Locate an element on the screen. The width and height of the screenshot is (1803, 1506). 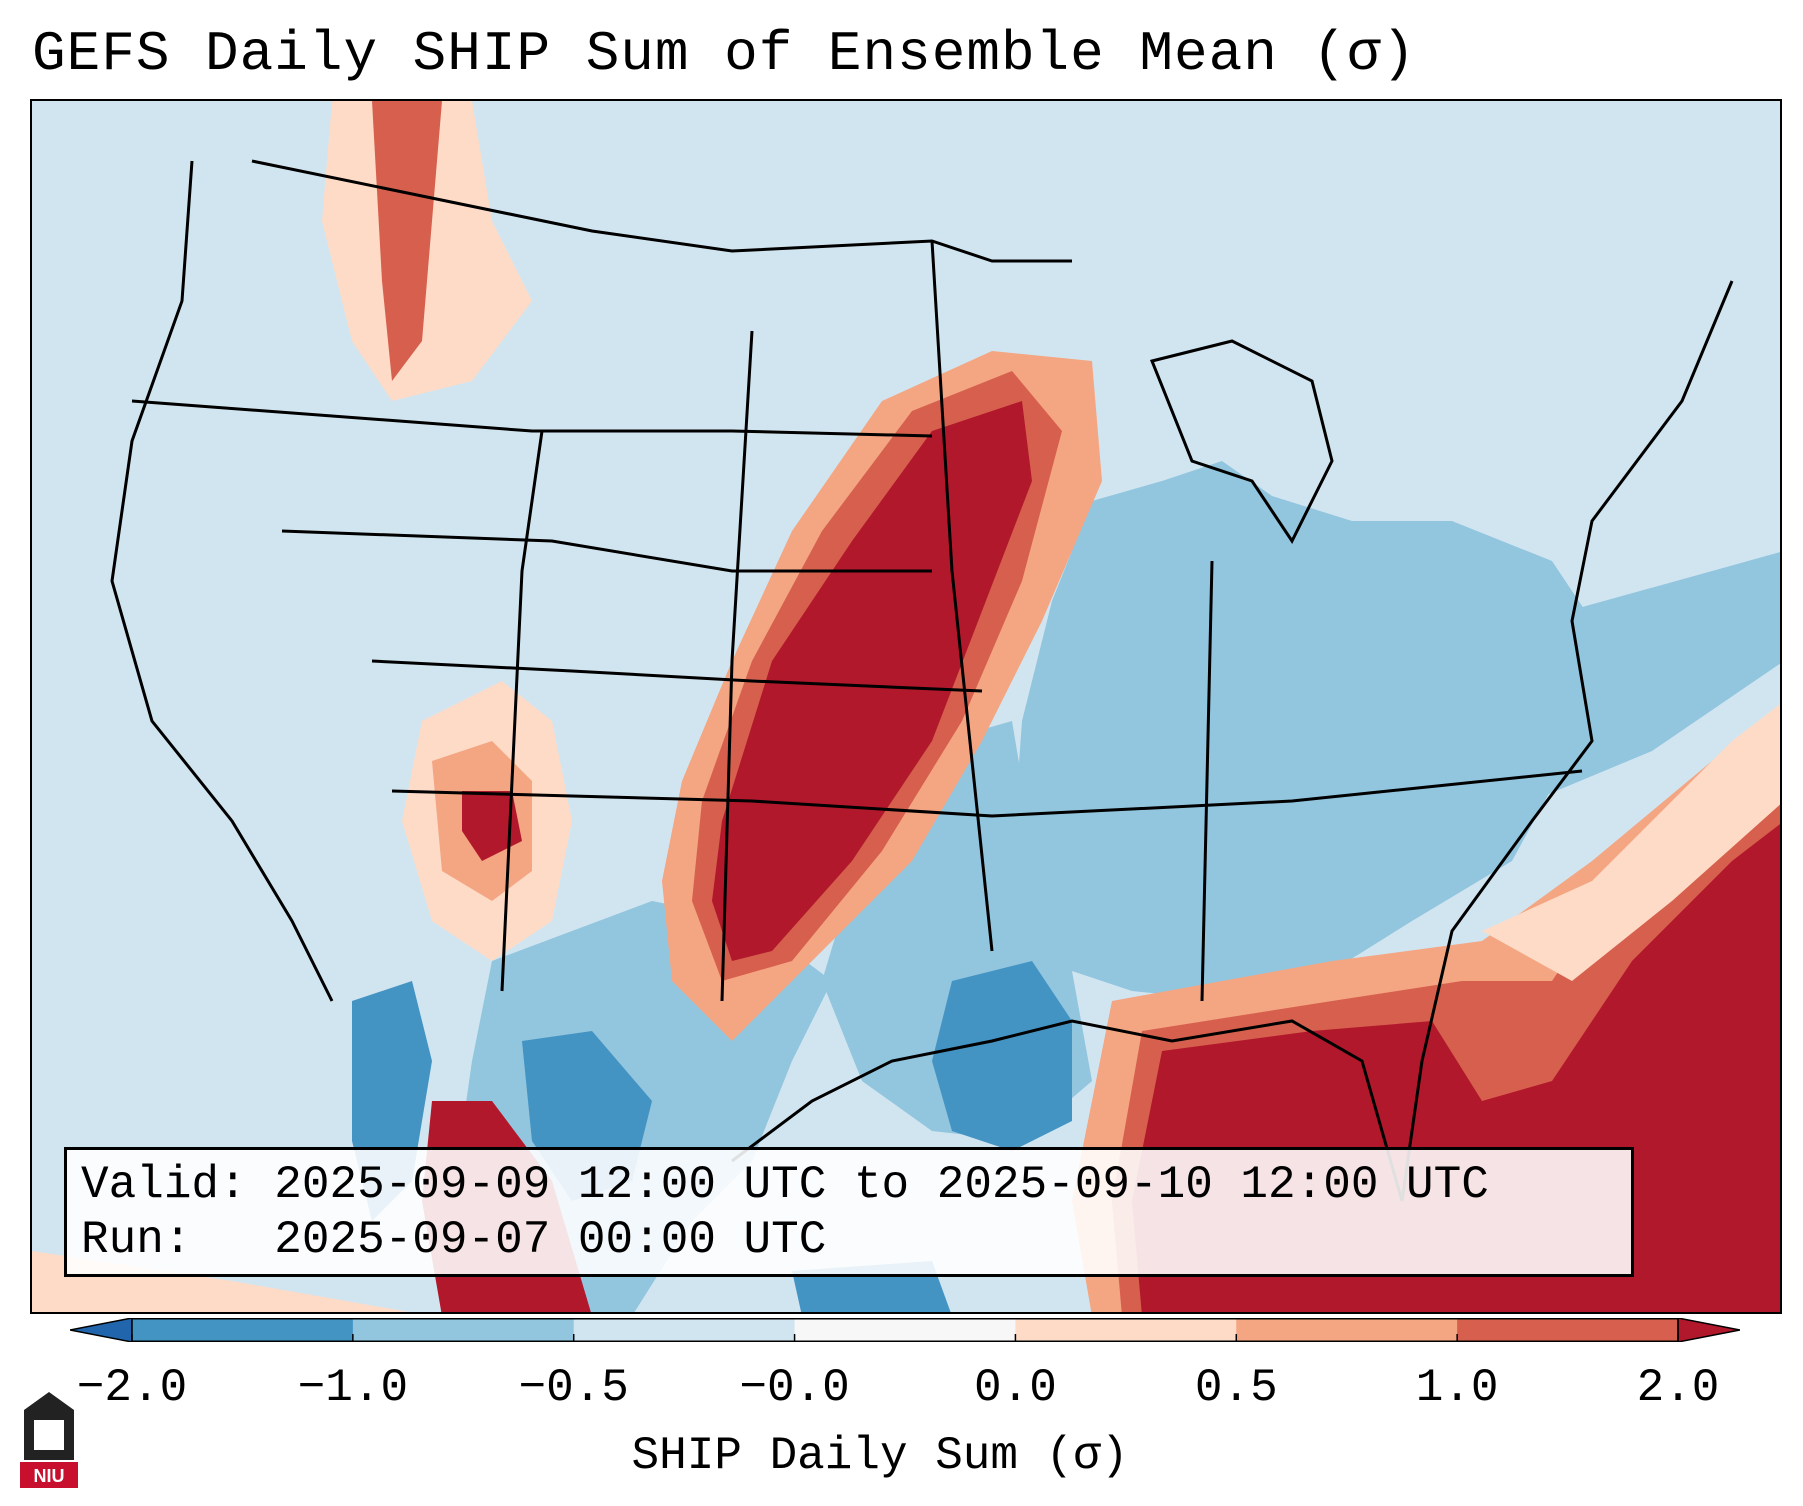
atlantic-band is located at coordinates (1631, 842).